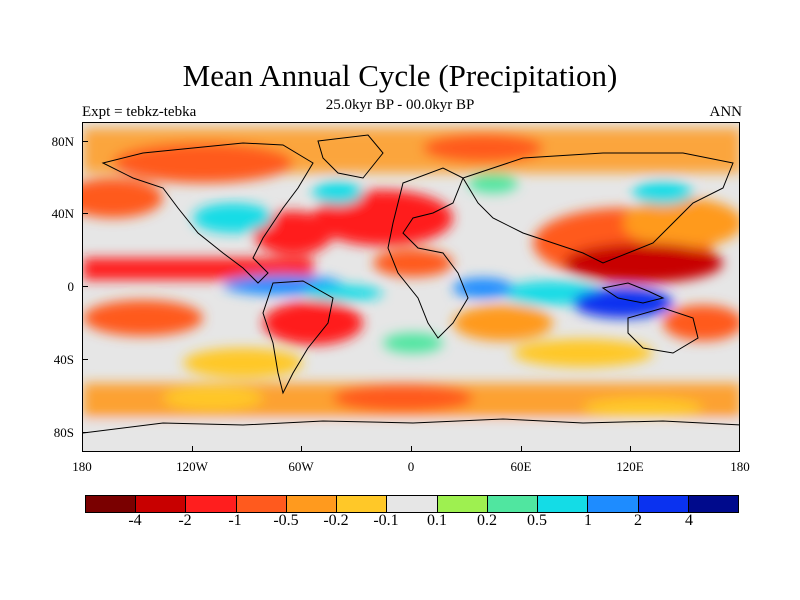 The height and width of the screenshot is (600, 800). What do you see at coordinates (185, 520) in the screenshot?
I see `colorbar-label: -2` at bounding box center [185, 520].